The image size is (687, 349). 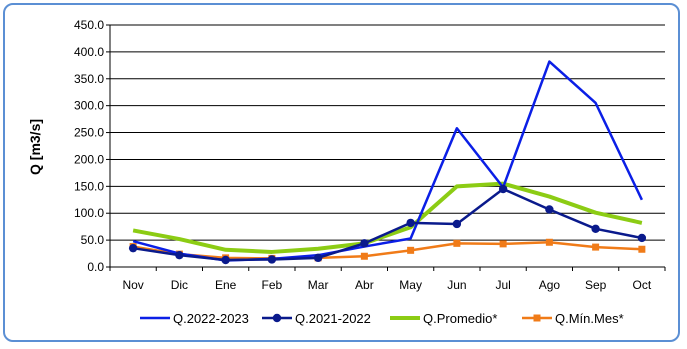 What do you see at coordinates (211, 318) in the screenshot?
I see `legend-label: Q.2022-2023` at bounding box center [211, 318].